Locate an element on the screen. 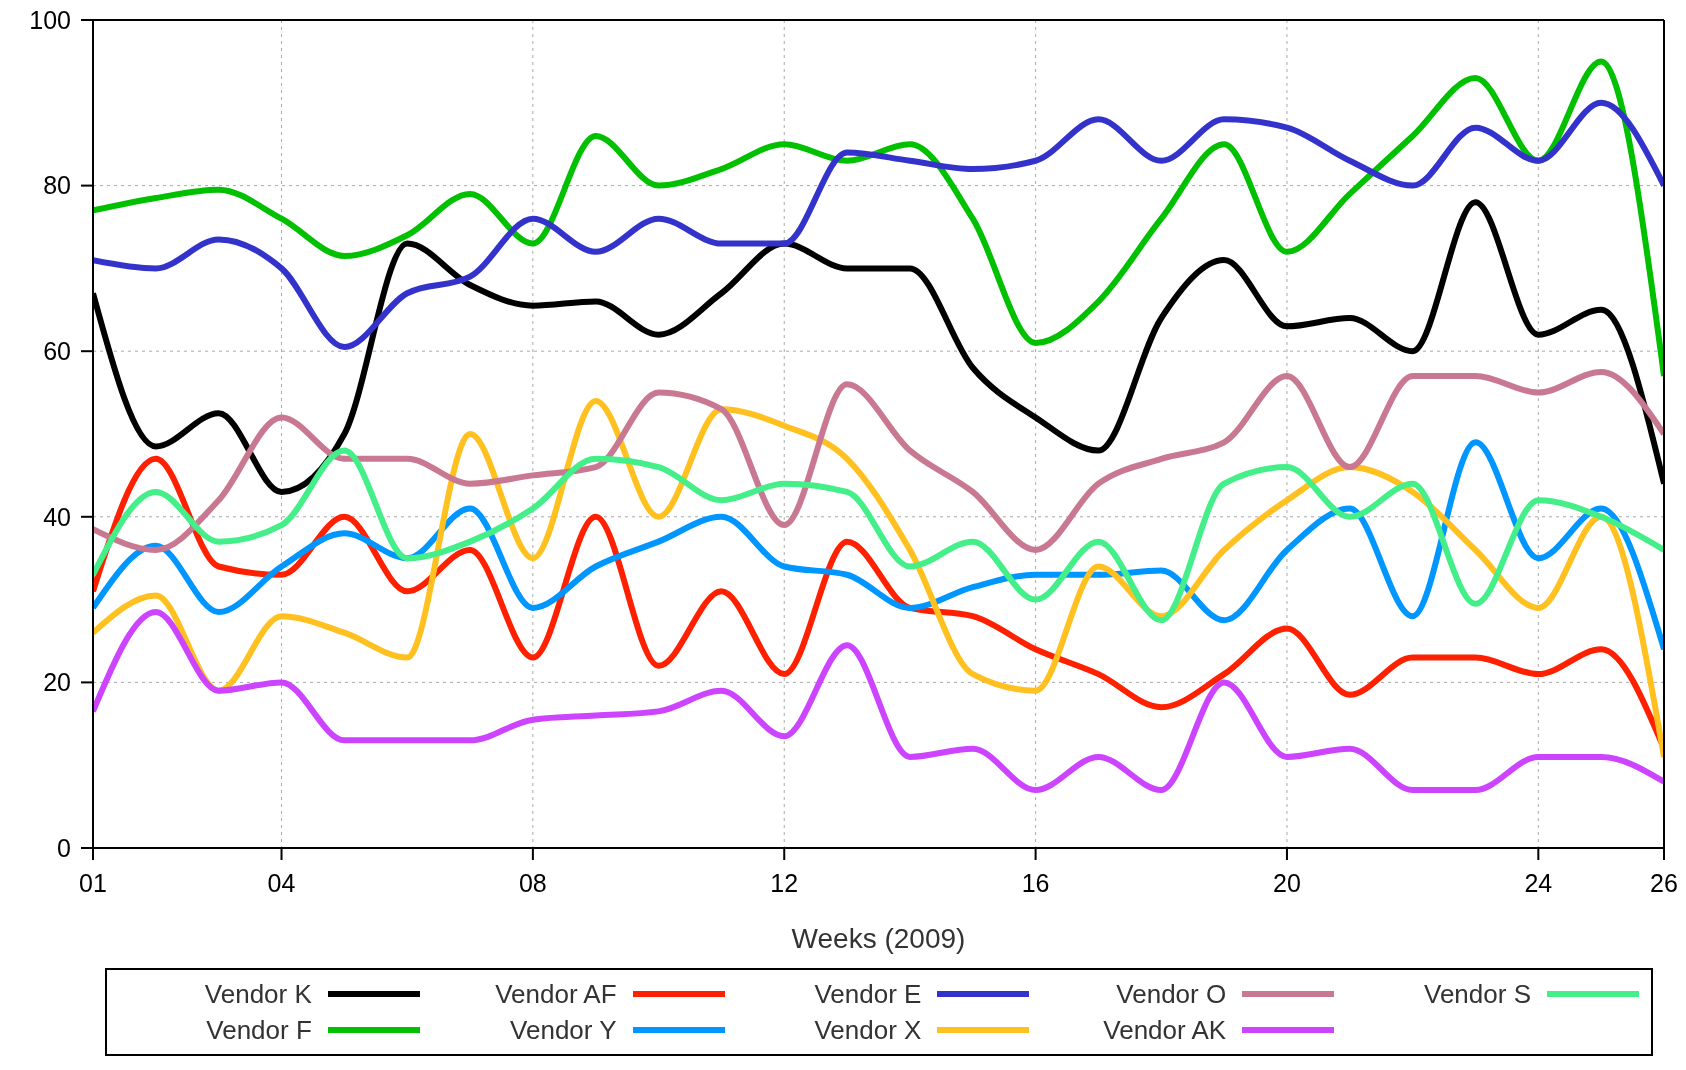 Image resolution: width=1686 pixels, height=1070 pixels. x-tick-label: 26 is located at coordinates (1664, 882).